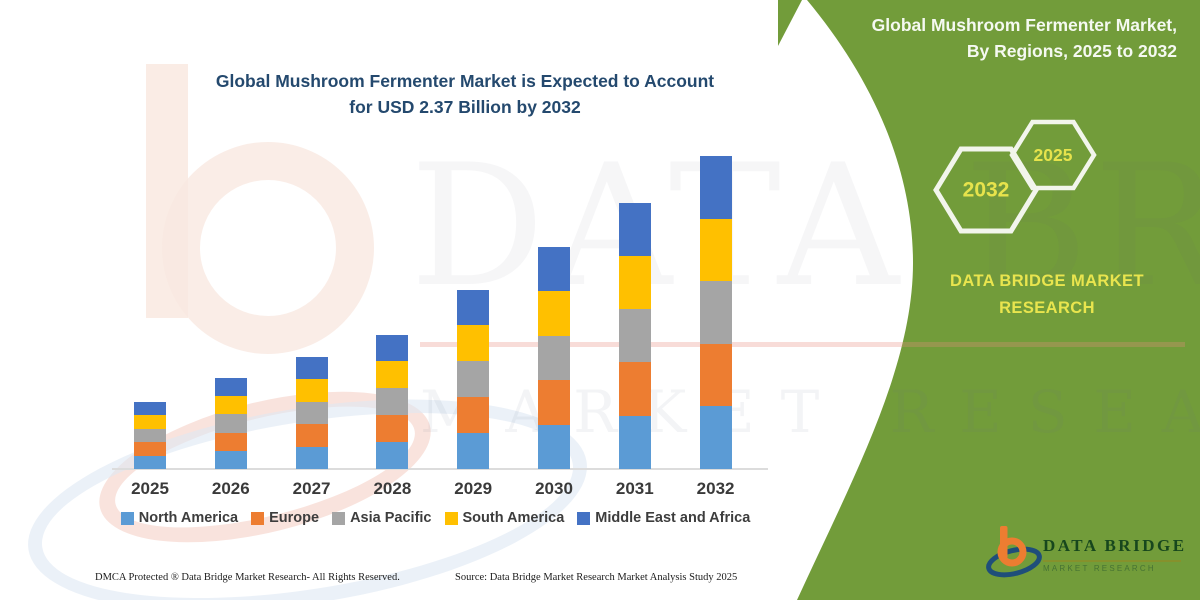 This screenshot has height=600, width=1200. Describe the element at coordinates (311, 488) in the screenshot. I see `x-axis-label-2027: 2027` at that location.